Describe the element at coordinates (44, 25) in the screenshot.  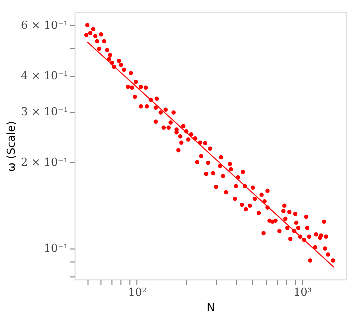
I see `y-tick-label: 6 × 10⁻¹` at that location.